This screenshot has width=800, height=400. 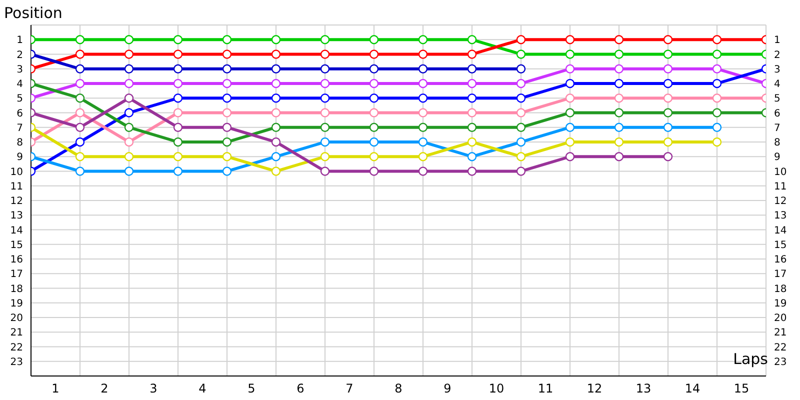 I want to click on y-tick-label: 9, so click(x=19, y=158).